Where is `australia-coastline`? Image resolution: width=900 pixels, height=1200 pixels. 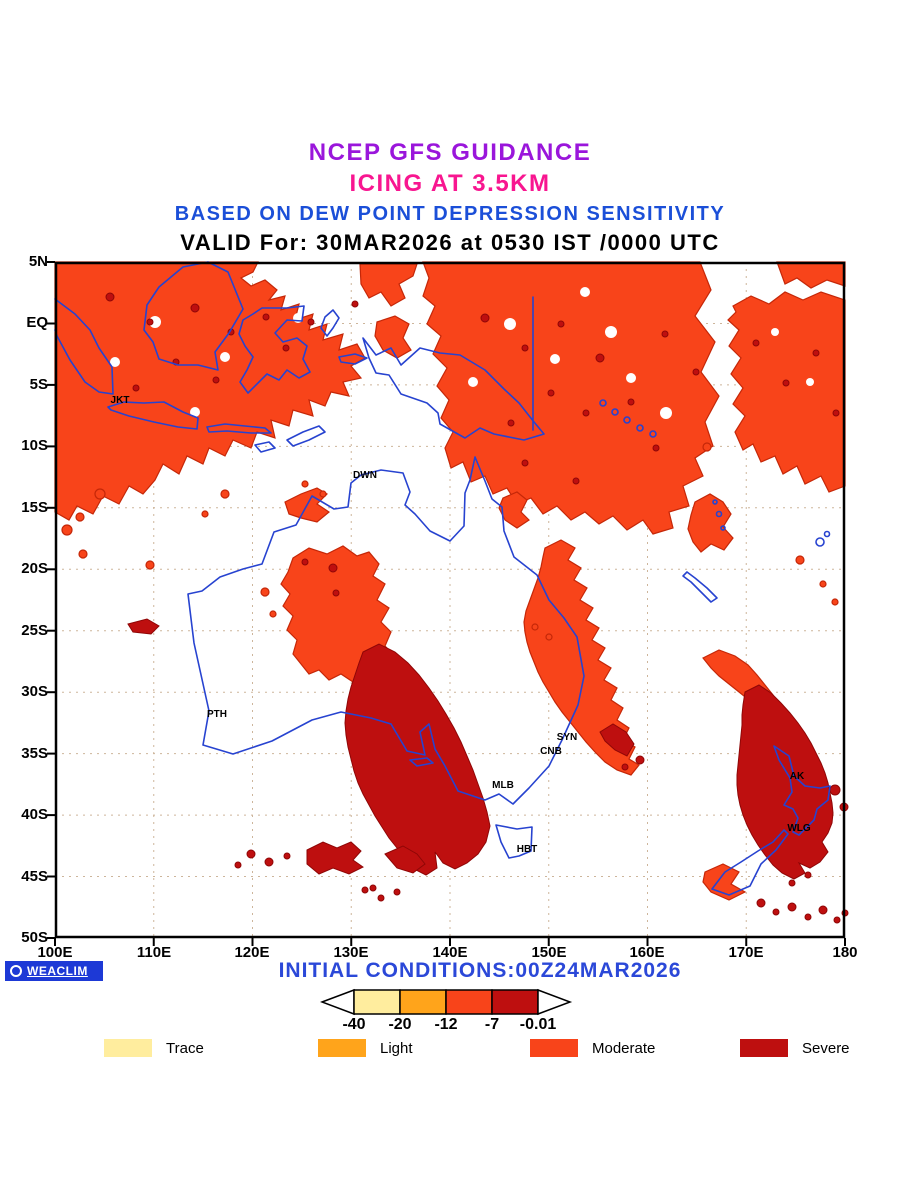 australia-coastline is located at coordinates (386, 630).